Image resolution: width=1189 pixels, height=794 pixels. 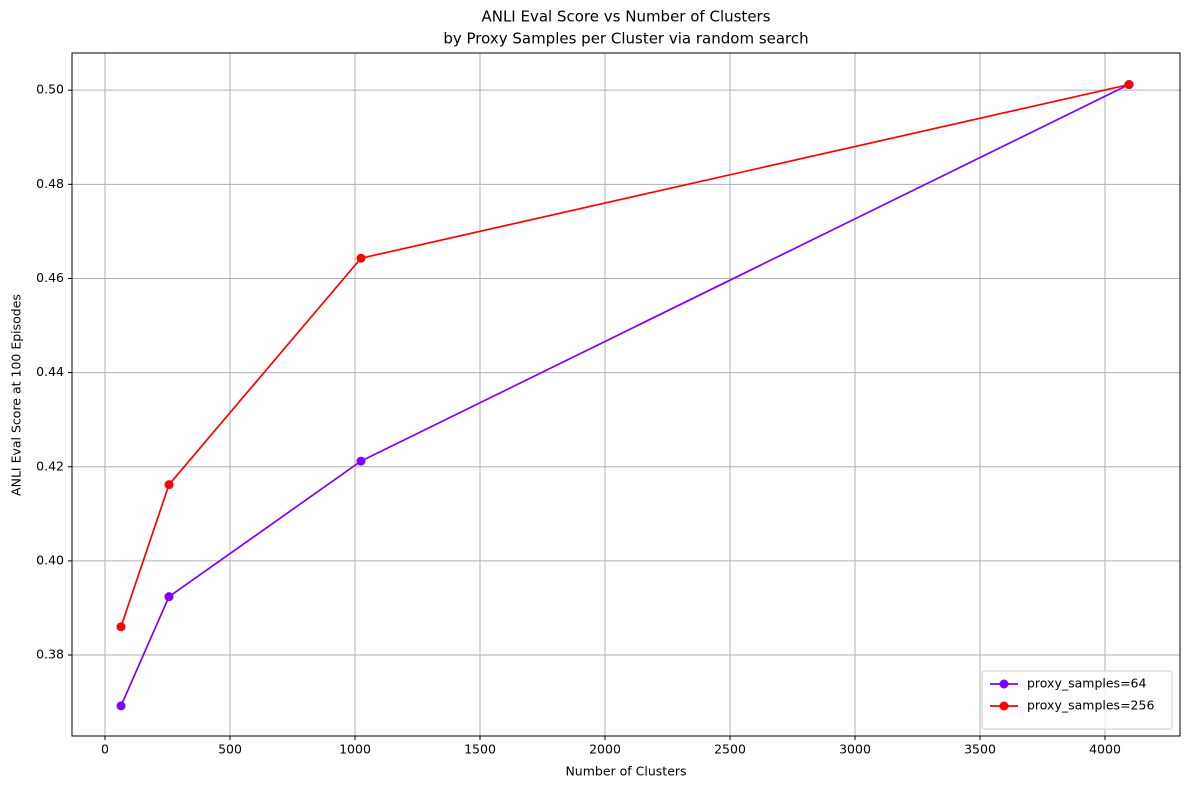 What do you see at coordinates (230, 749) in the screenshot?
I see `x-tick-label: 500` at bounding box center [230, 749].